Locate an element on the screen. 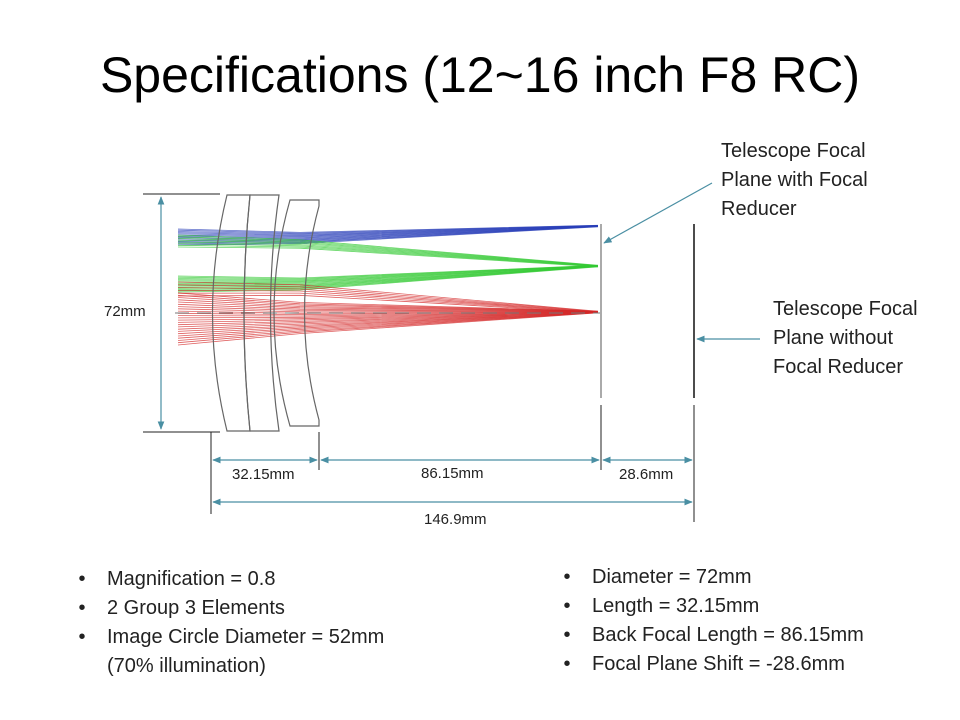 The height and width of the screenshot is (720, 960). list-item: • Focal Plane Shift = -28.6mm is located at coordinates (712, 664).